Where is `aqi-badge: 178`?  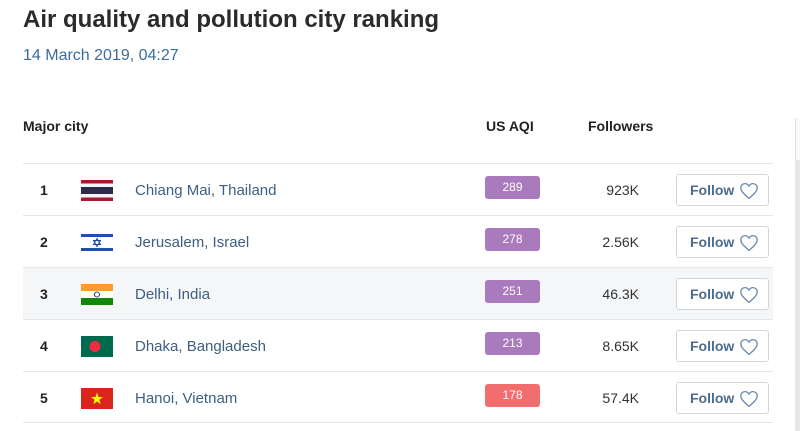 aqi-badge: 178 is located at coordinates (512, 395).